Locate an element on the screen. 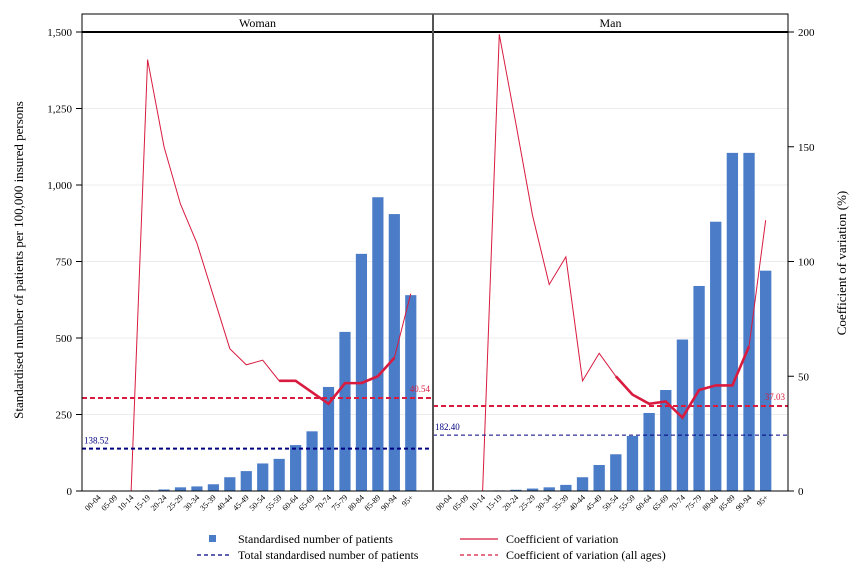 The image size is (864, 576). x-tick-label-1-18: 90-94 is located at coordinates (744, 503).